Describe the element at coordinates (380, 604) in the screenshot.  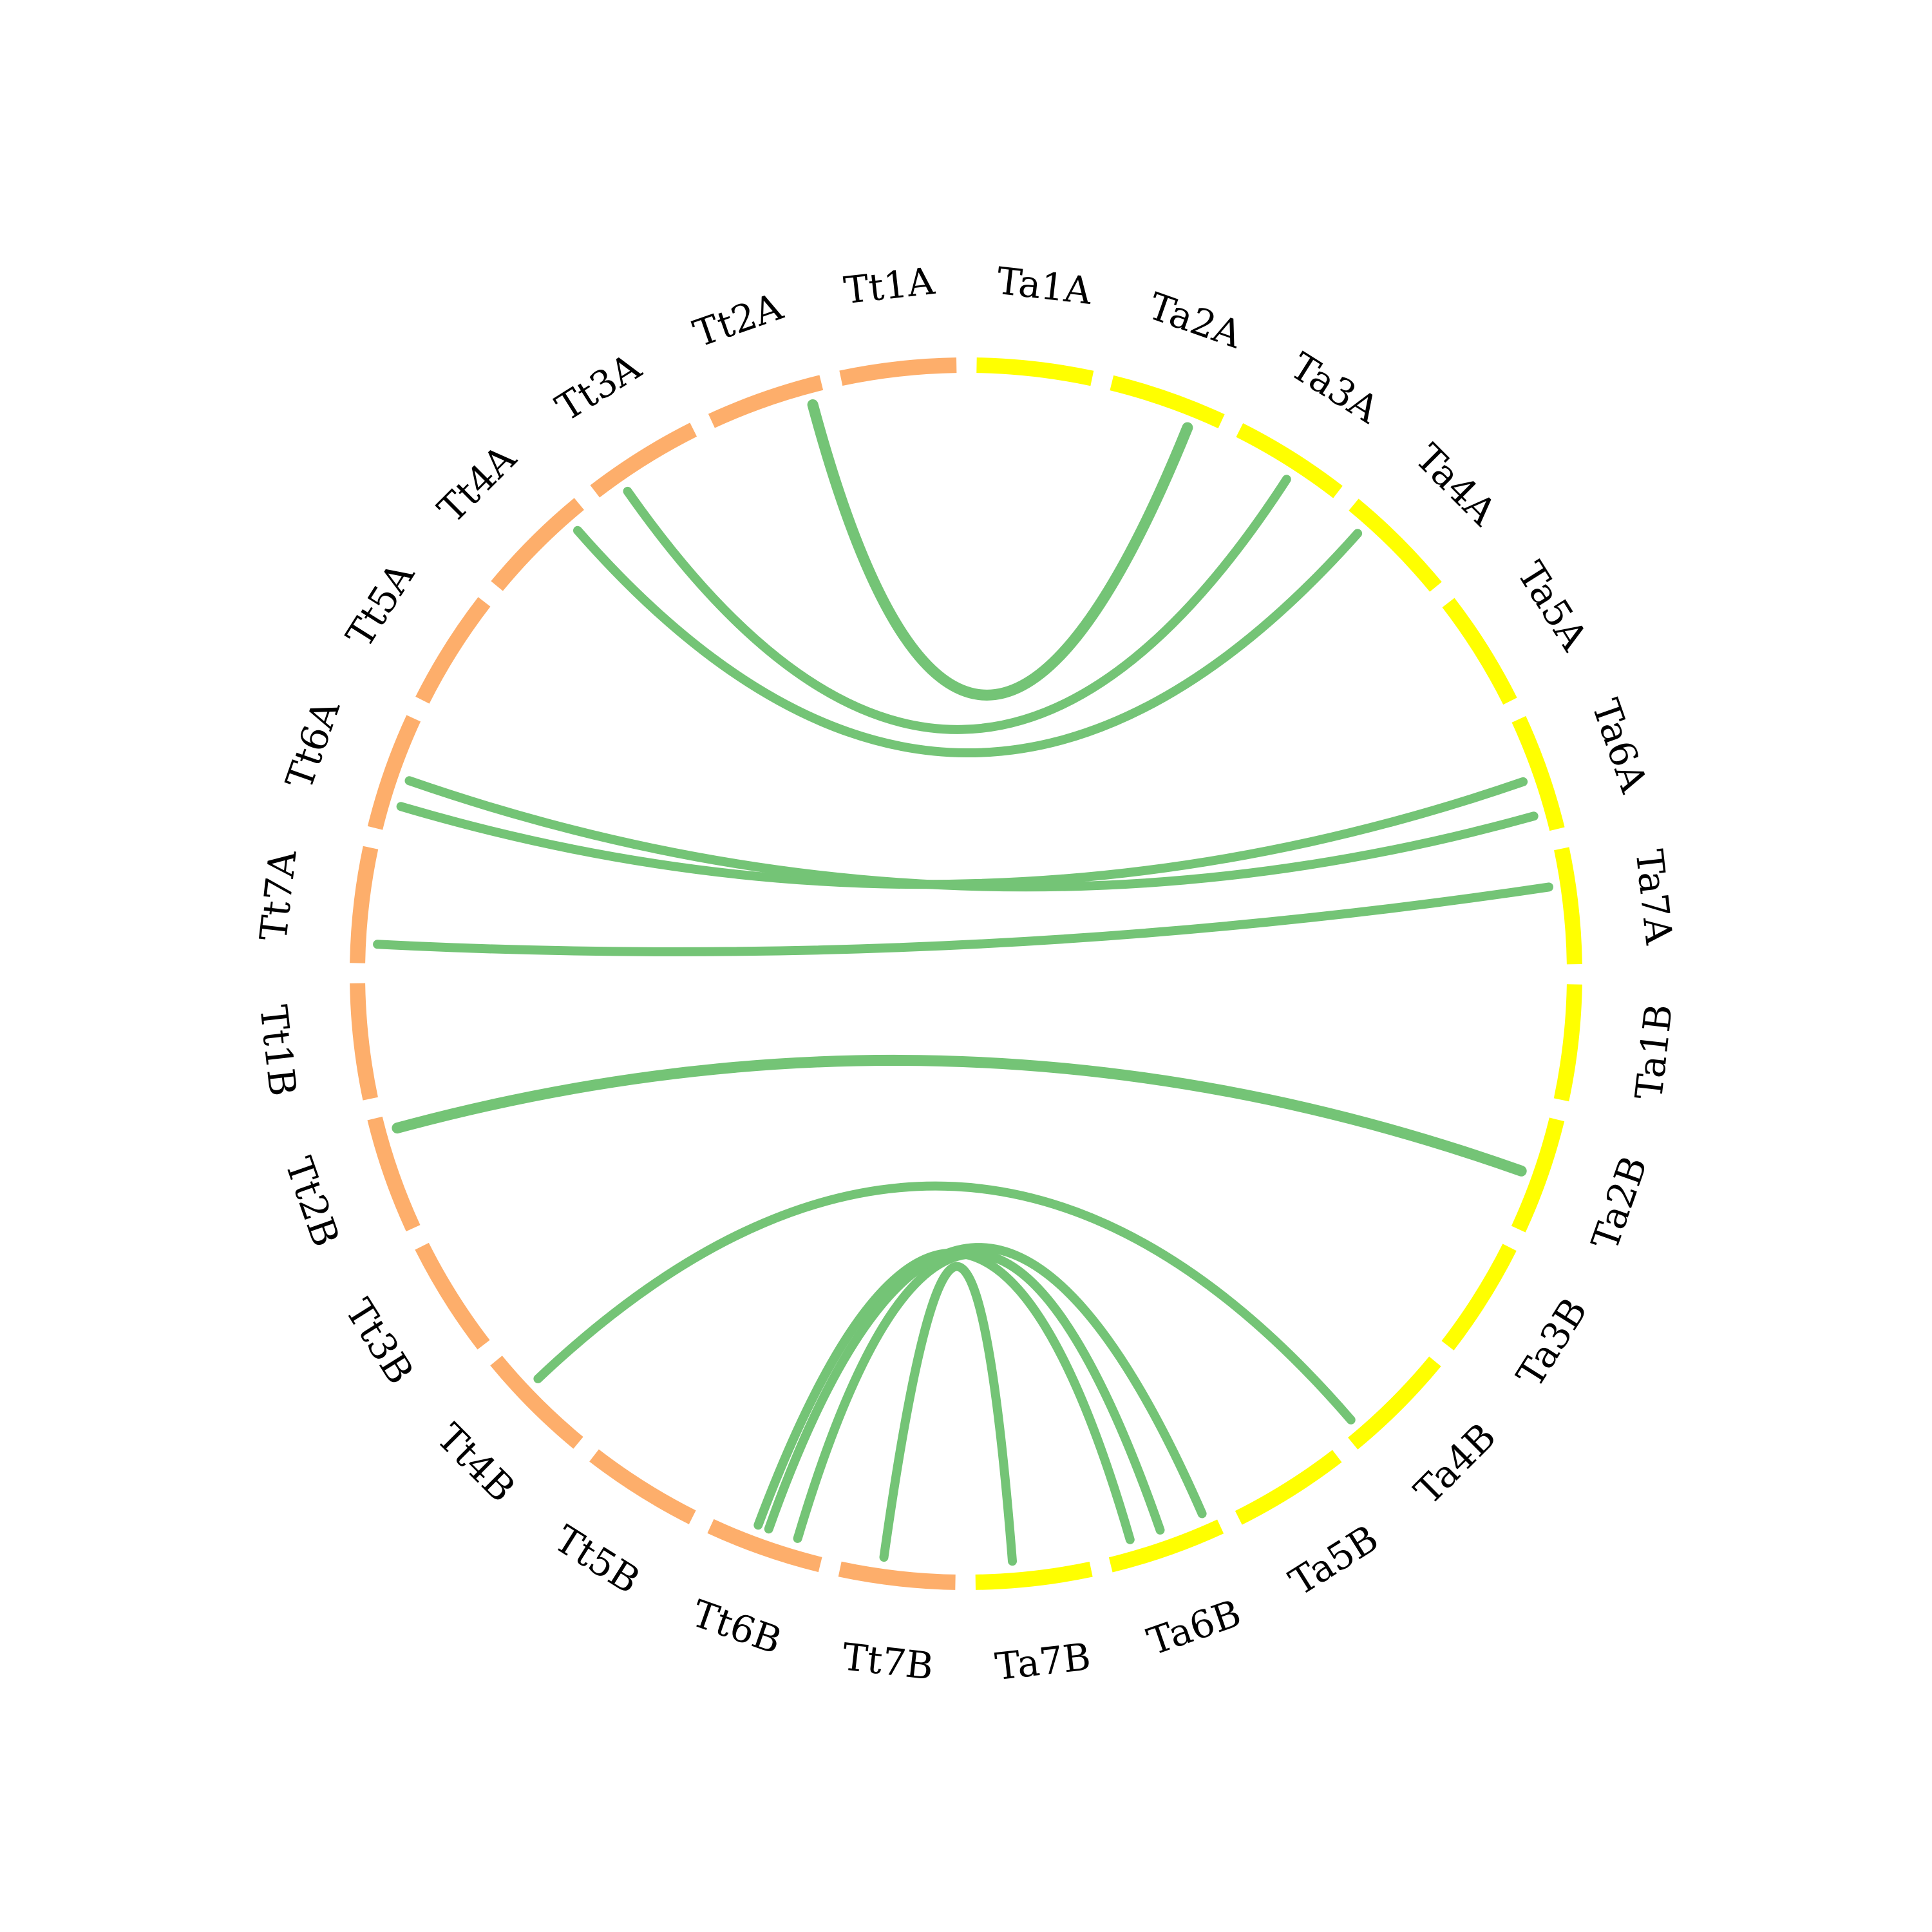
I see `chromosome-label-tt5a: Tt5A` at that location.